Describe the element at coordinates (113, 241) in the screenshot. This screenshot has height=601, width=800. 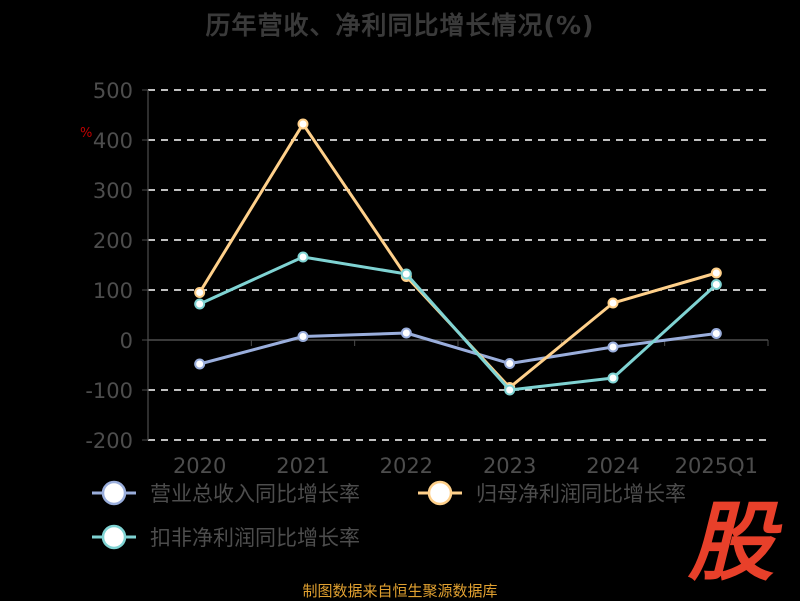
I see `y-tick-label: 200` at that location.